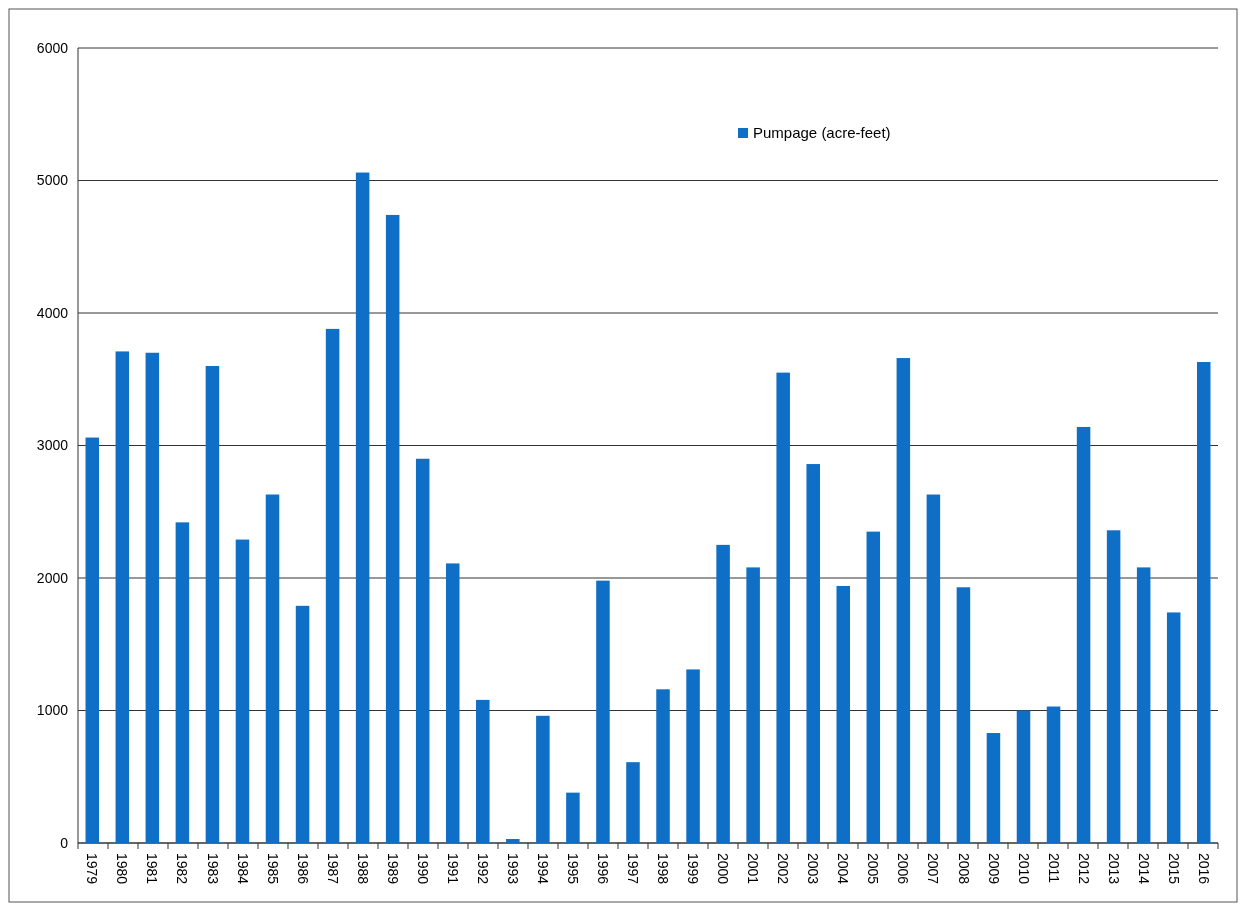 The image size is (1248, 913). Describe the element at coordinates (1173, 869) in the screenshot. I see `x-tick-label: 2015` at that location.